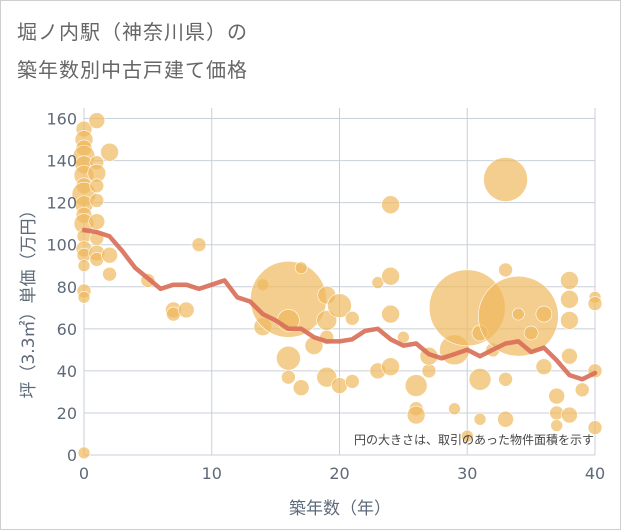 The height and width of the screenshot is (530, 621). I want to click on y-tick-label-1: 20, so click(67, 413).